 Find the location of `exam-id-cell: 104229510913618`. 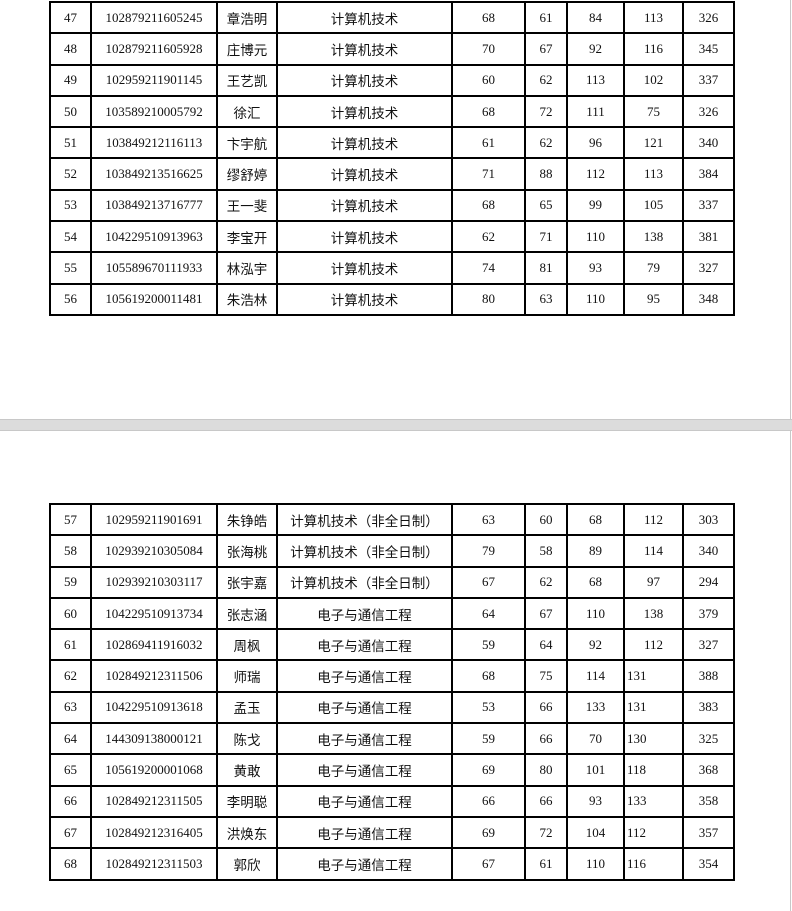

exam-id-cell: 104229510913618 is located at coordinates (154, 707).